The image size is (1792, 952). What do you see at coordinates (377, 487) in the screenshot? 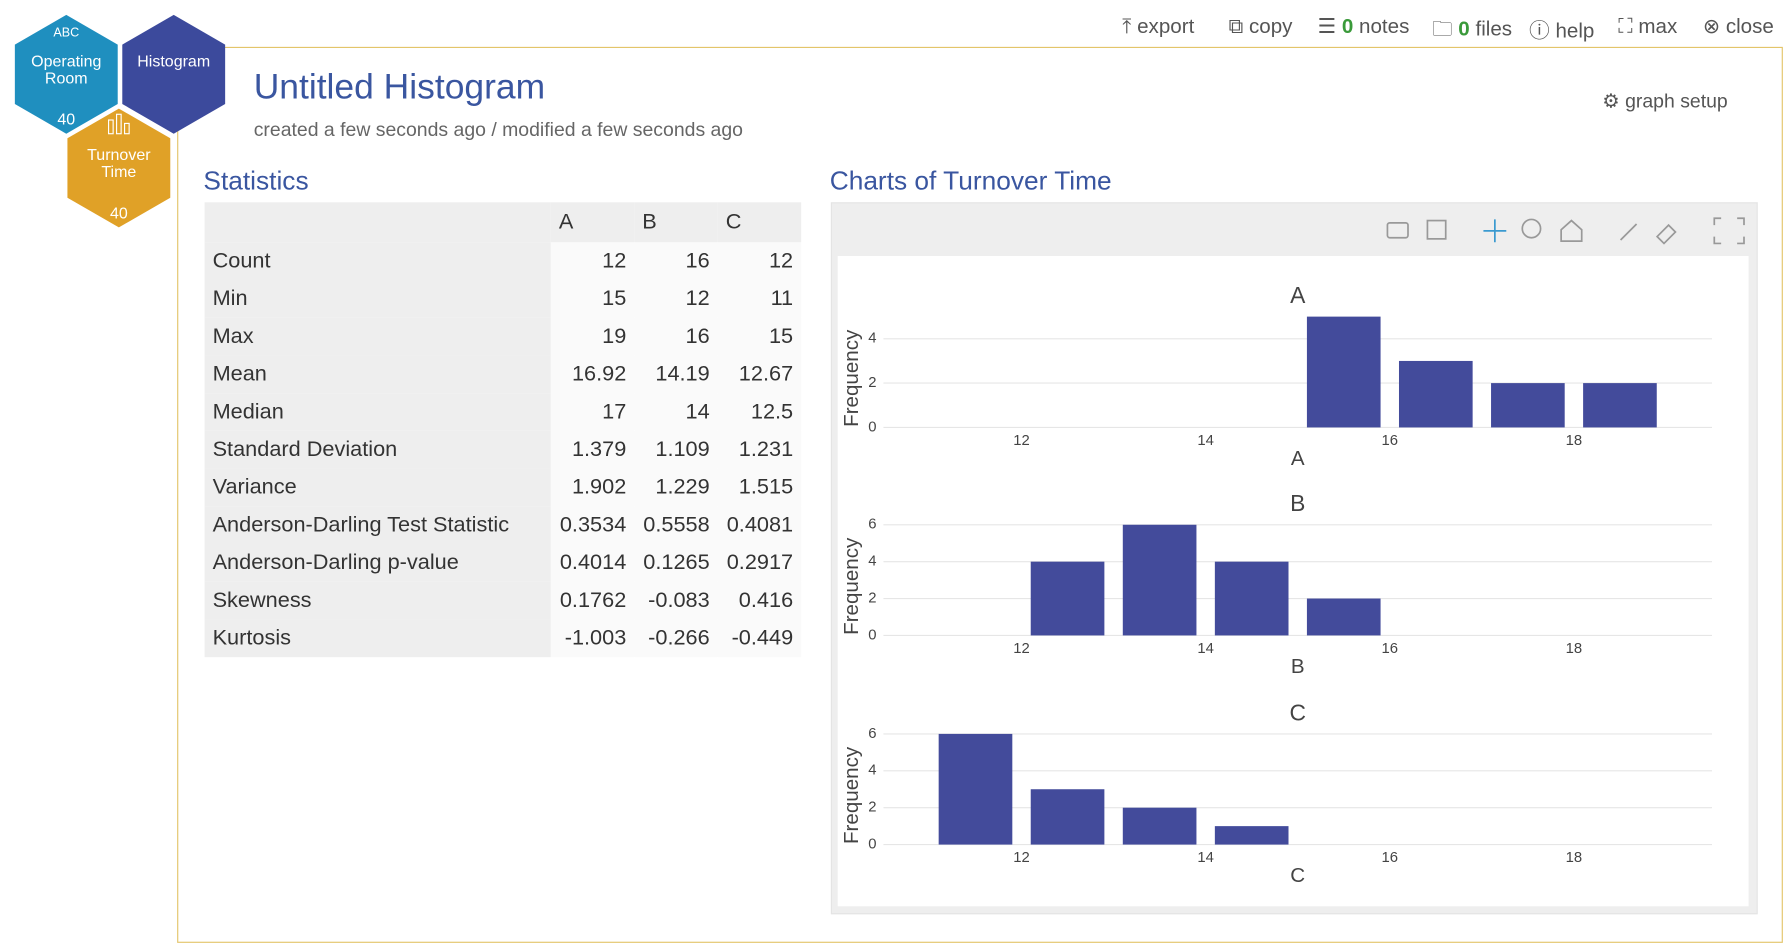
I see `row-label: Variance` at bounding box center [377, 487].